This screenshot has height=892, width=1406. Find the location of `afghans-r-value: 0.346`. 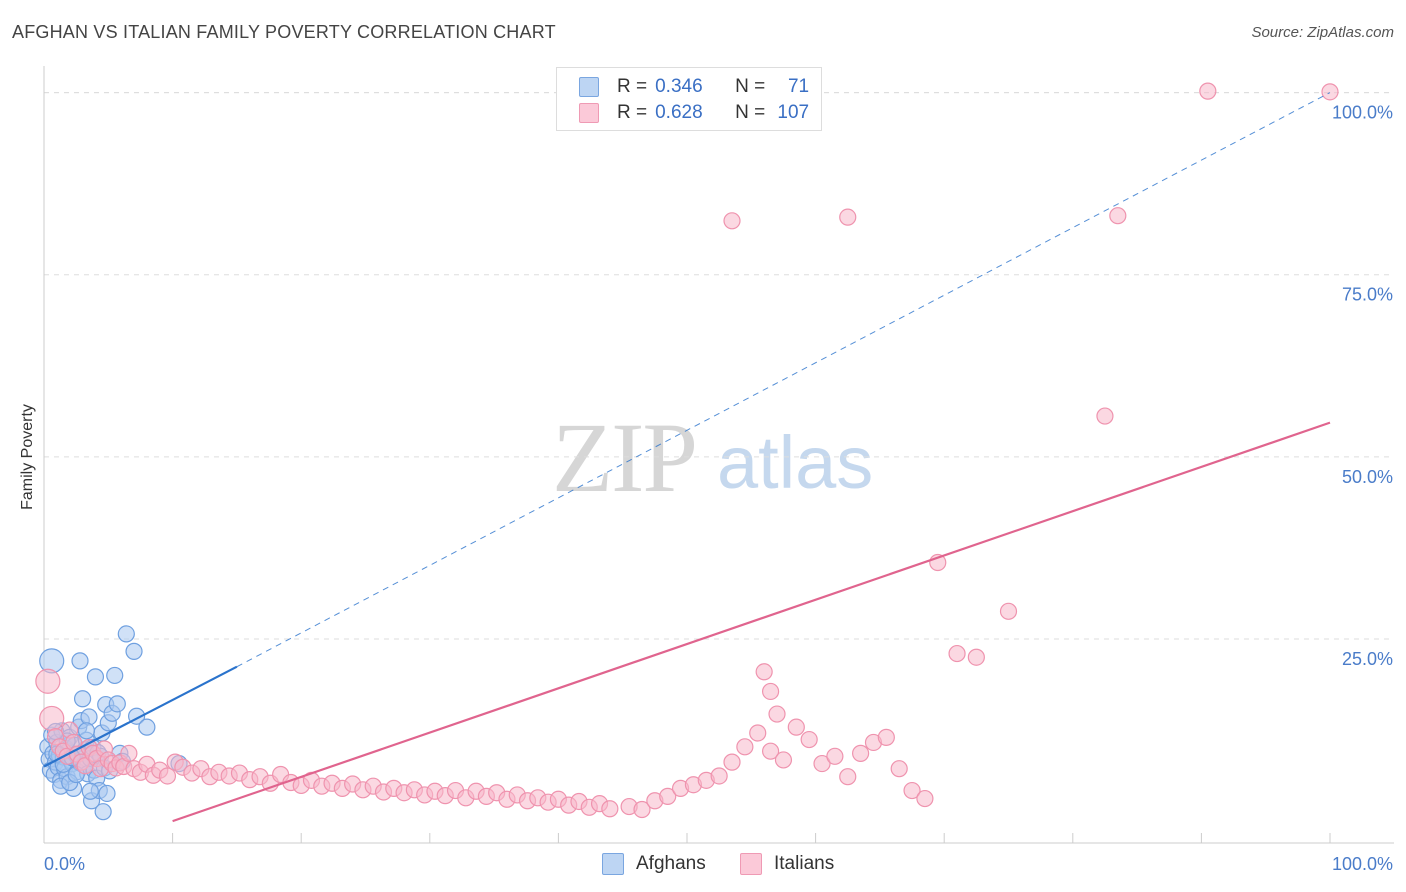

afghans-r-value: 0.346 is located at coordinates (679, 86).